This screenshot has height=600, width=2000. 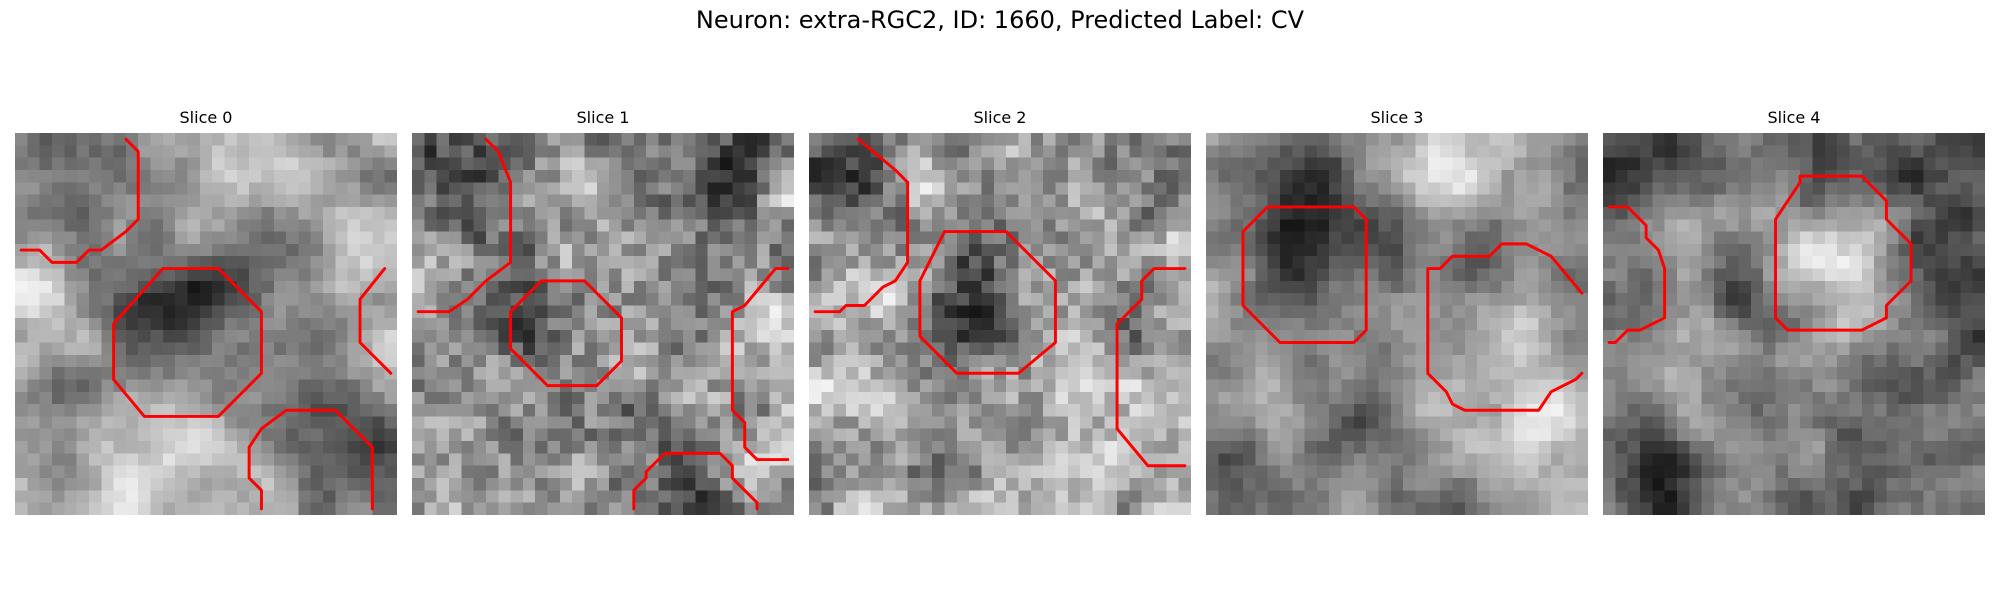 I want to click on roi-contour-main, so click(x=987, y=302).